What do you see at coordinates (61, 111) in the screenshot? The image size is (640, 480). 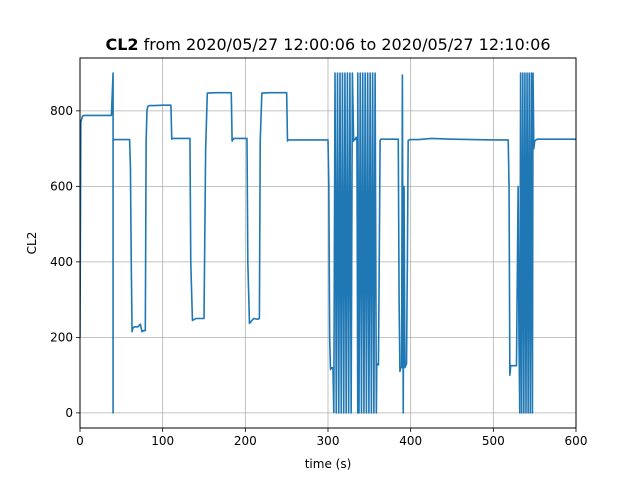 I see `y-tick-label: 800` at bounding box center [61, 111].